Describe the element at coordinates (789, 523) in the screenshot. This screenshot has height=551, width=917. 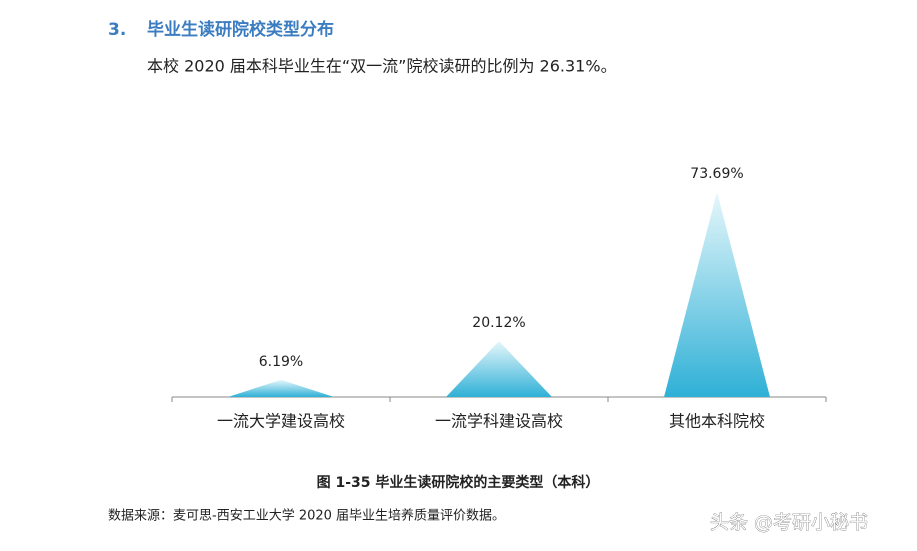
I see `watermark: 头条 @考研小秘书` at that location.